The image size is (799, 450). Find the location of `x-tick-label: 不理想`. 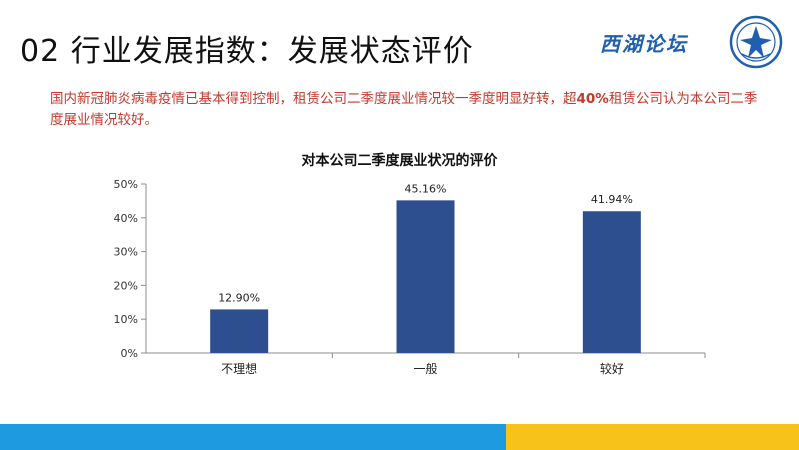

x-tick-label: 不理想 is located at coordinates (239, 368).